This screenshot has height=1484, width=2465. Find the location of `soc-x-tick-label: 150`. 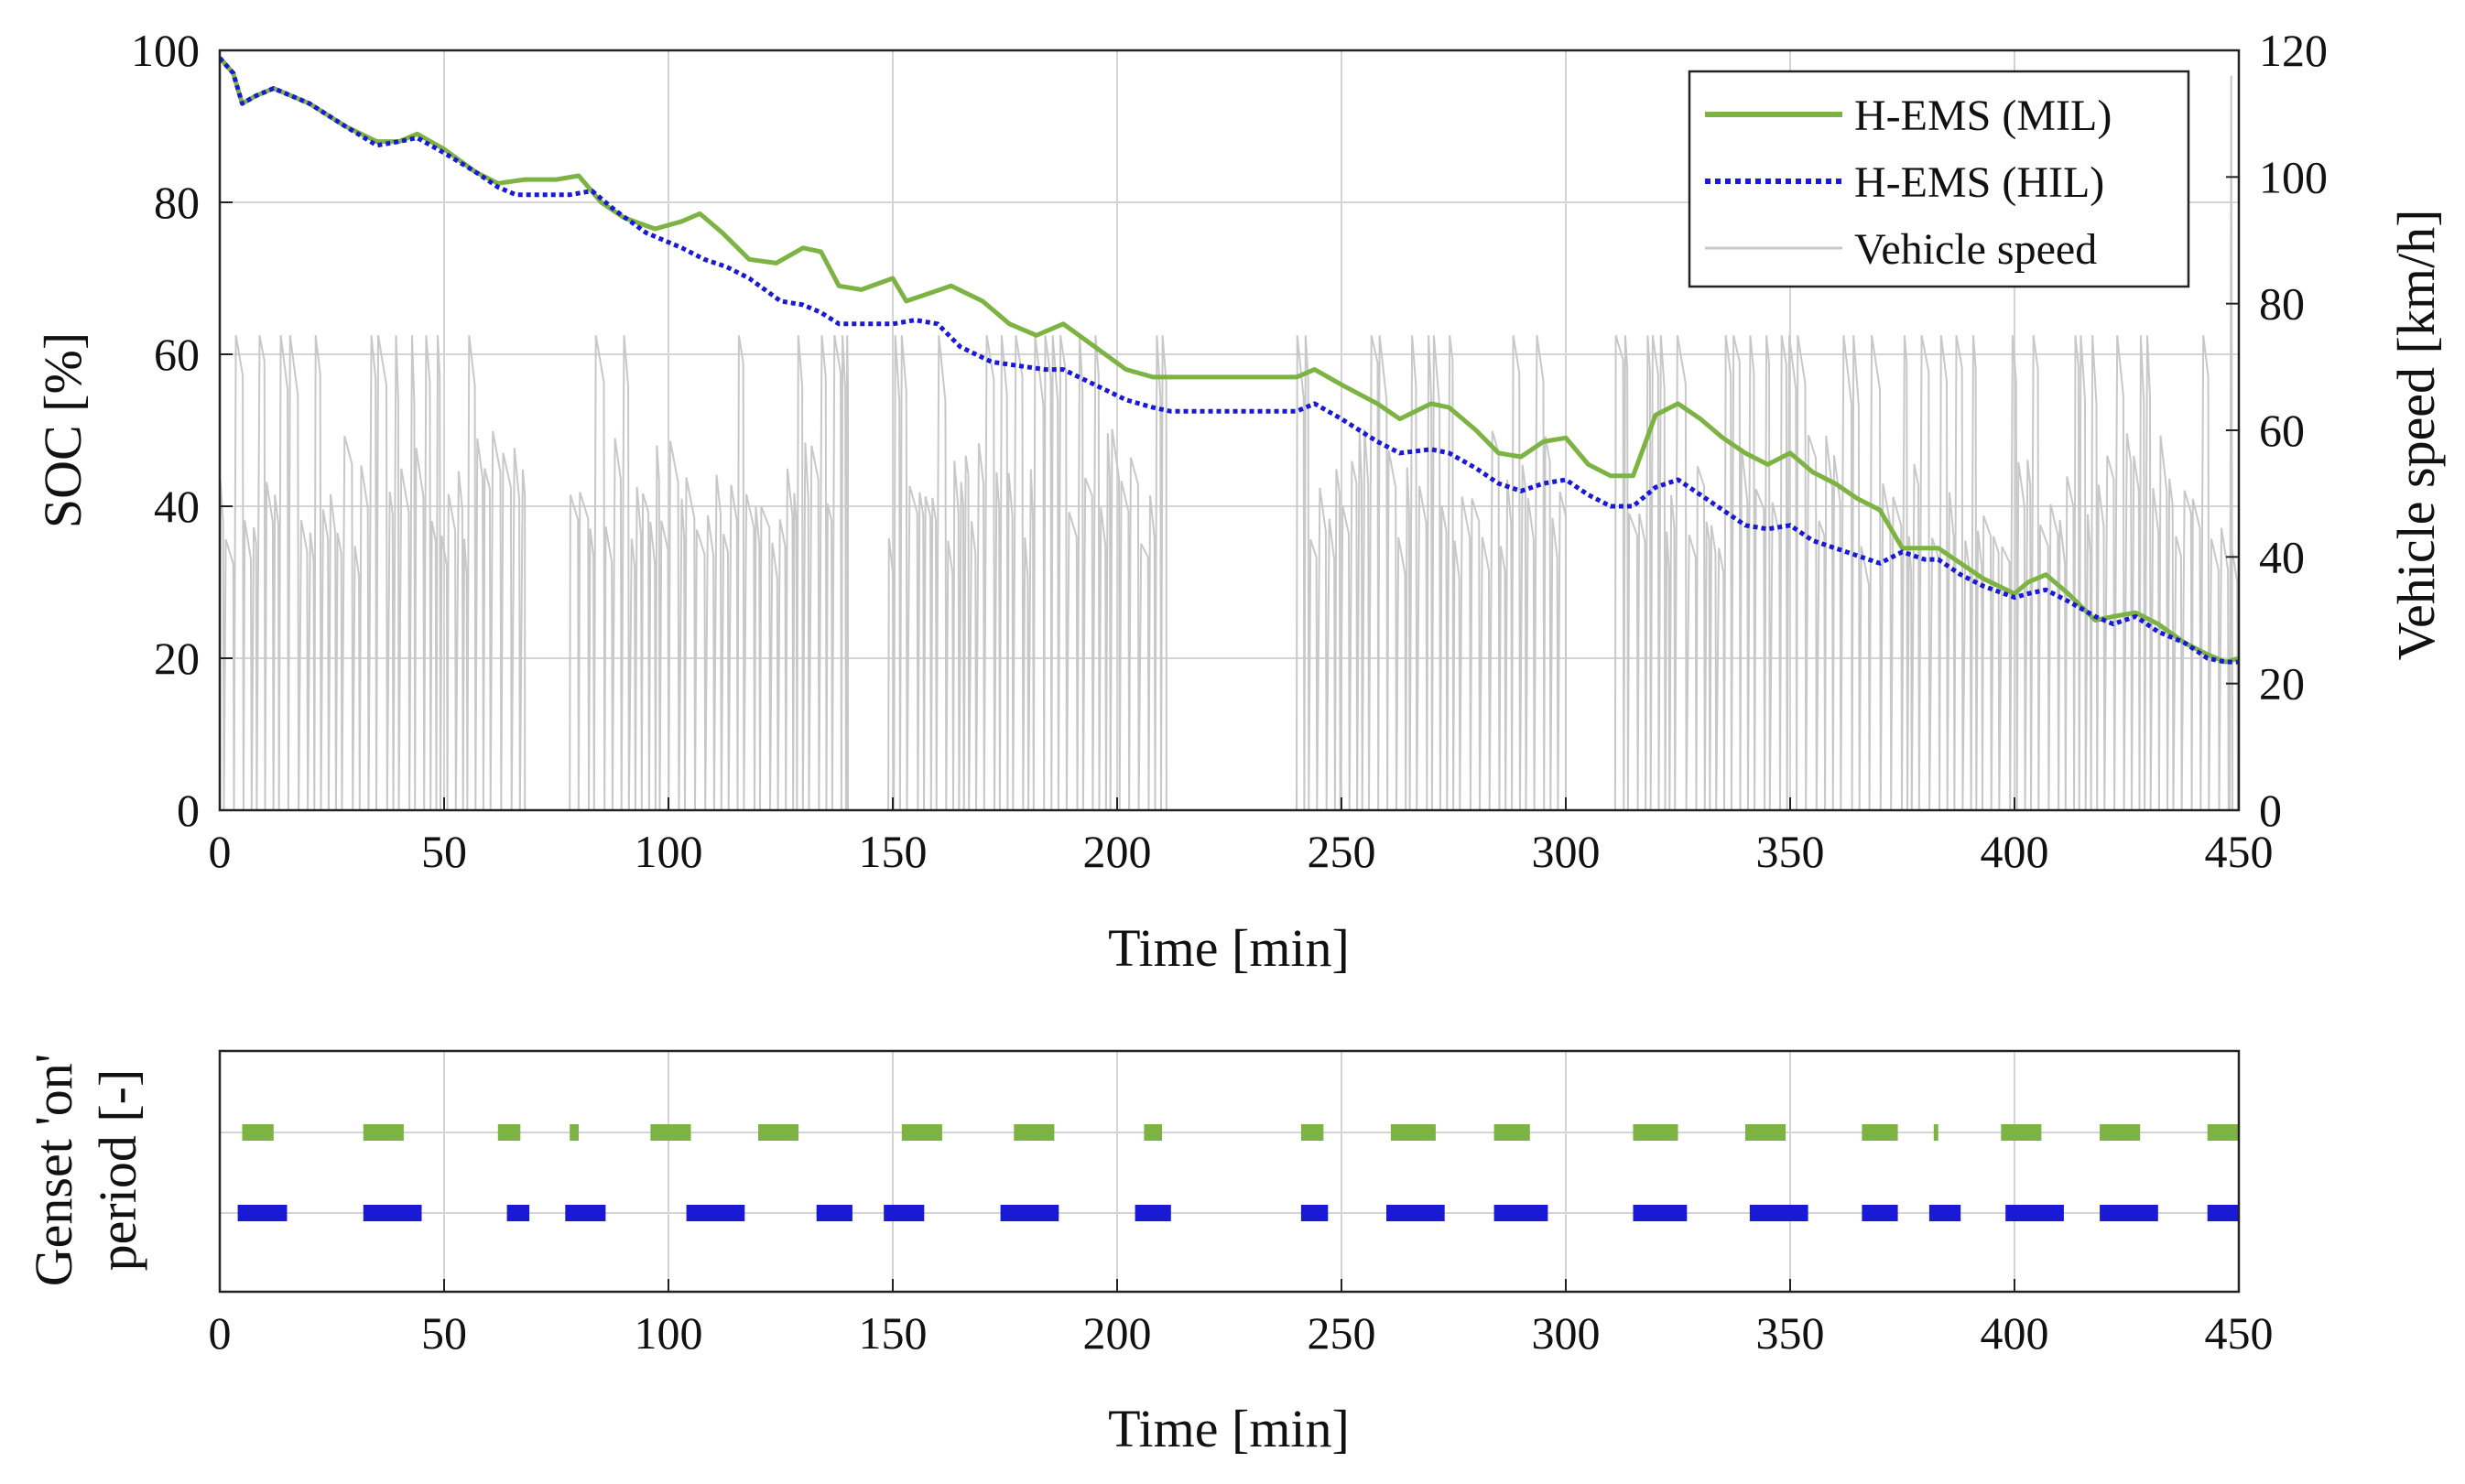

soc-x-tick-label: 150 is located at coordinates (893, 852).